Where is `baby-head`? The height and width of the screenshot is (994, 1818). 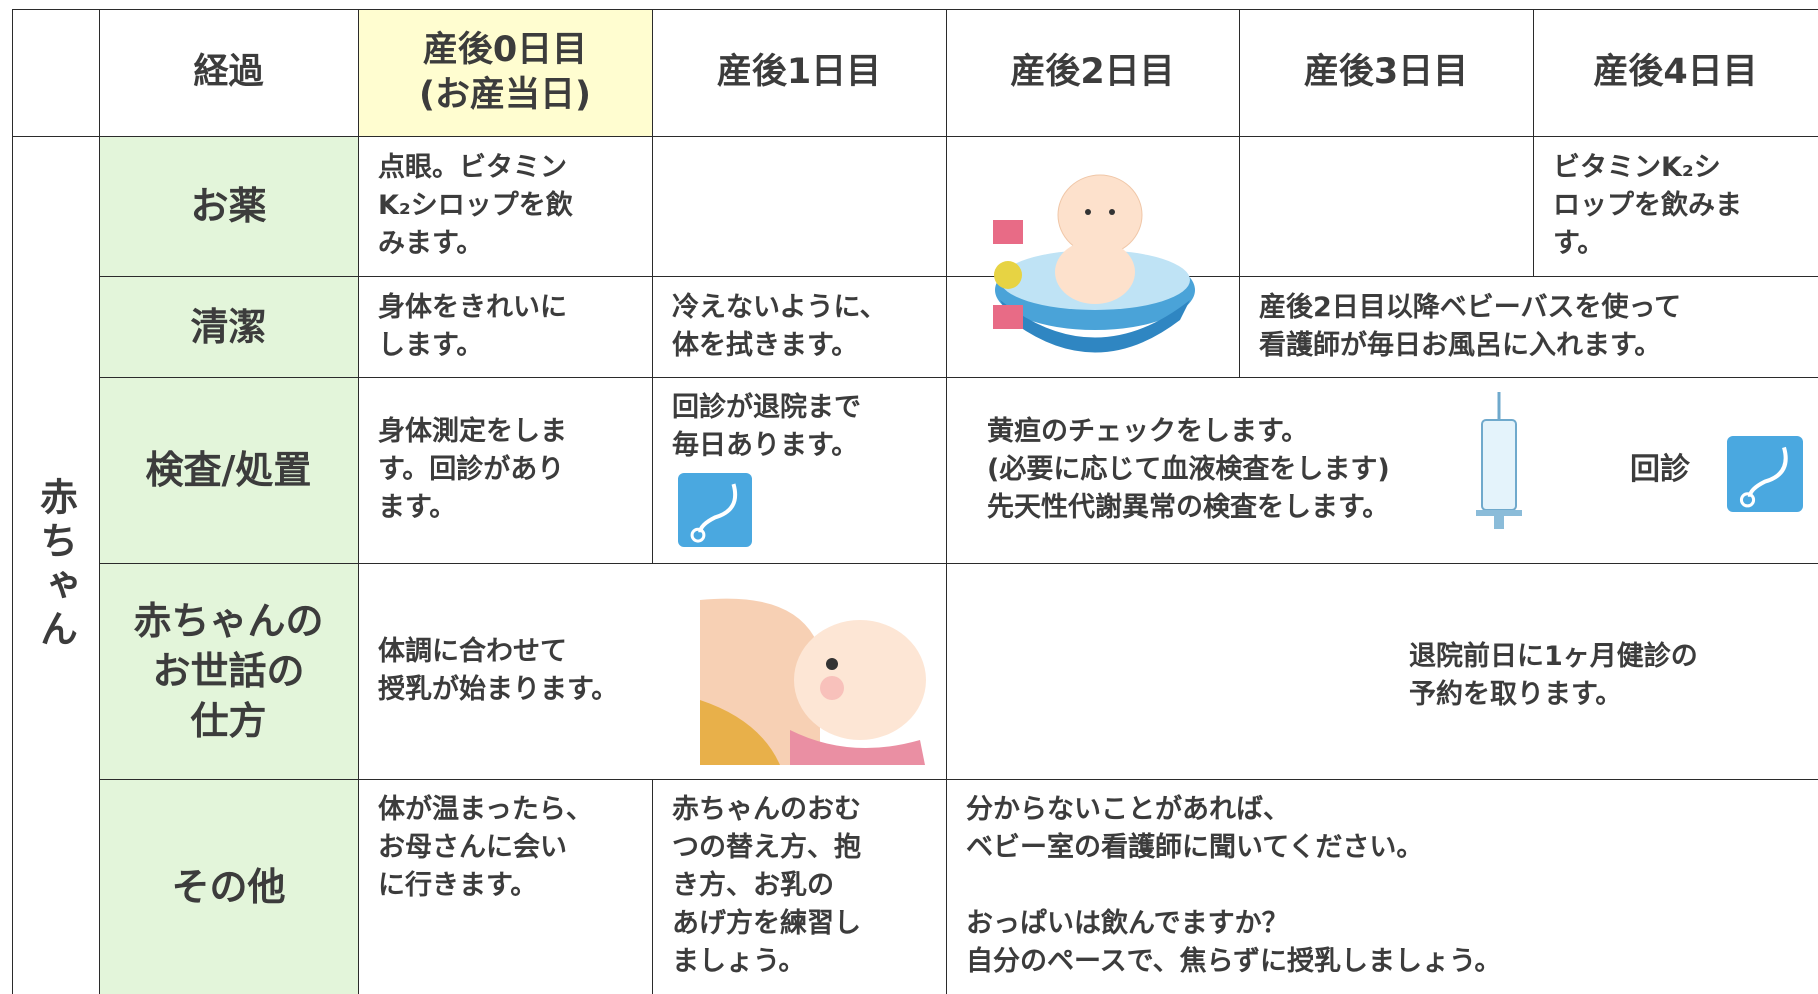
baby-head is located at coordinates (860, 680).